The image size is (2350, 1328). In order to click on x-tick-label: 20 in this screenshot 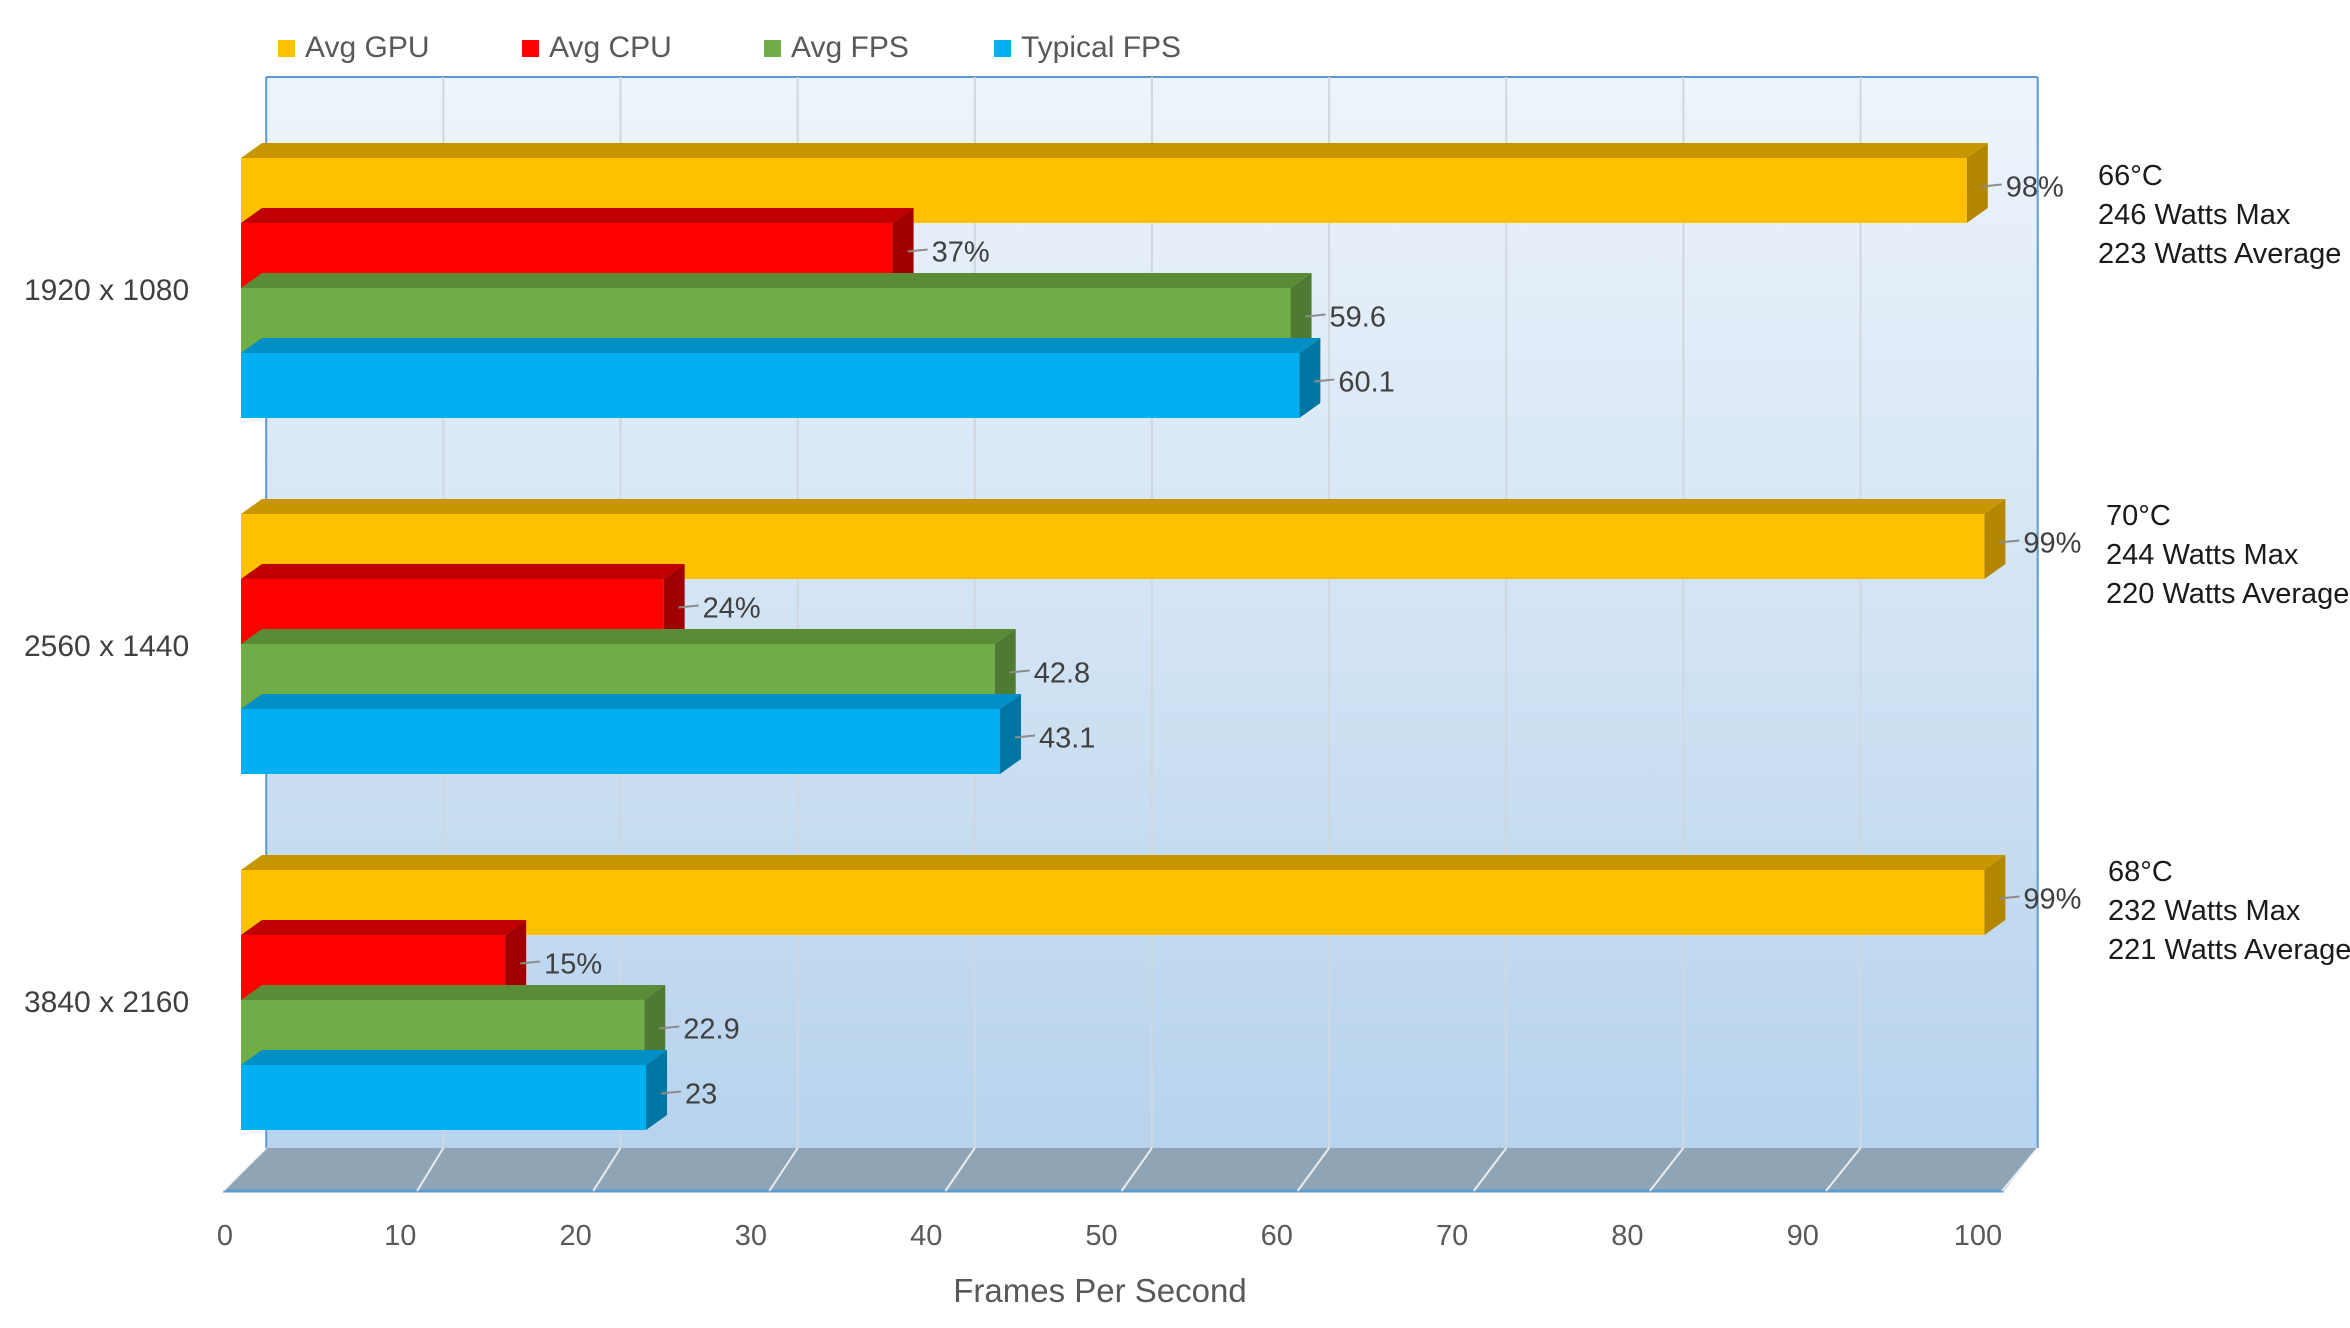, I will do `click(575, 1236)`.